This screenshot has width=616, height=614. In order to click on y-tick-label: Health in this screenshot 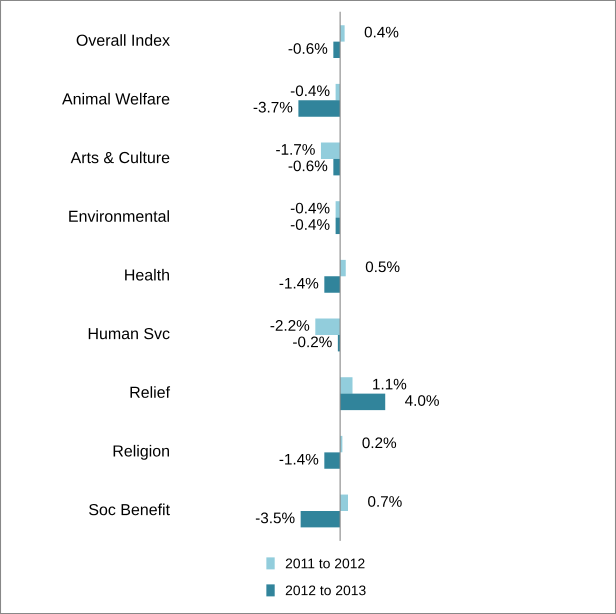, I will do `click(147, 274)`.